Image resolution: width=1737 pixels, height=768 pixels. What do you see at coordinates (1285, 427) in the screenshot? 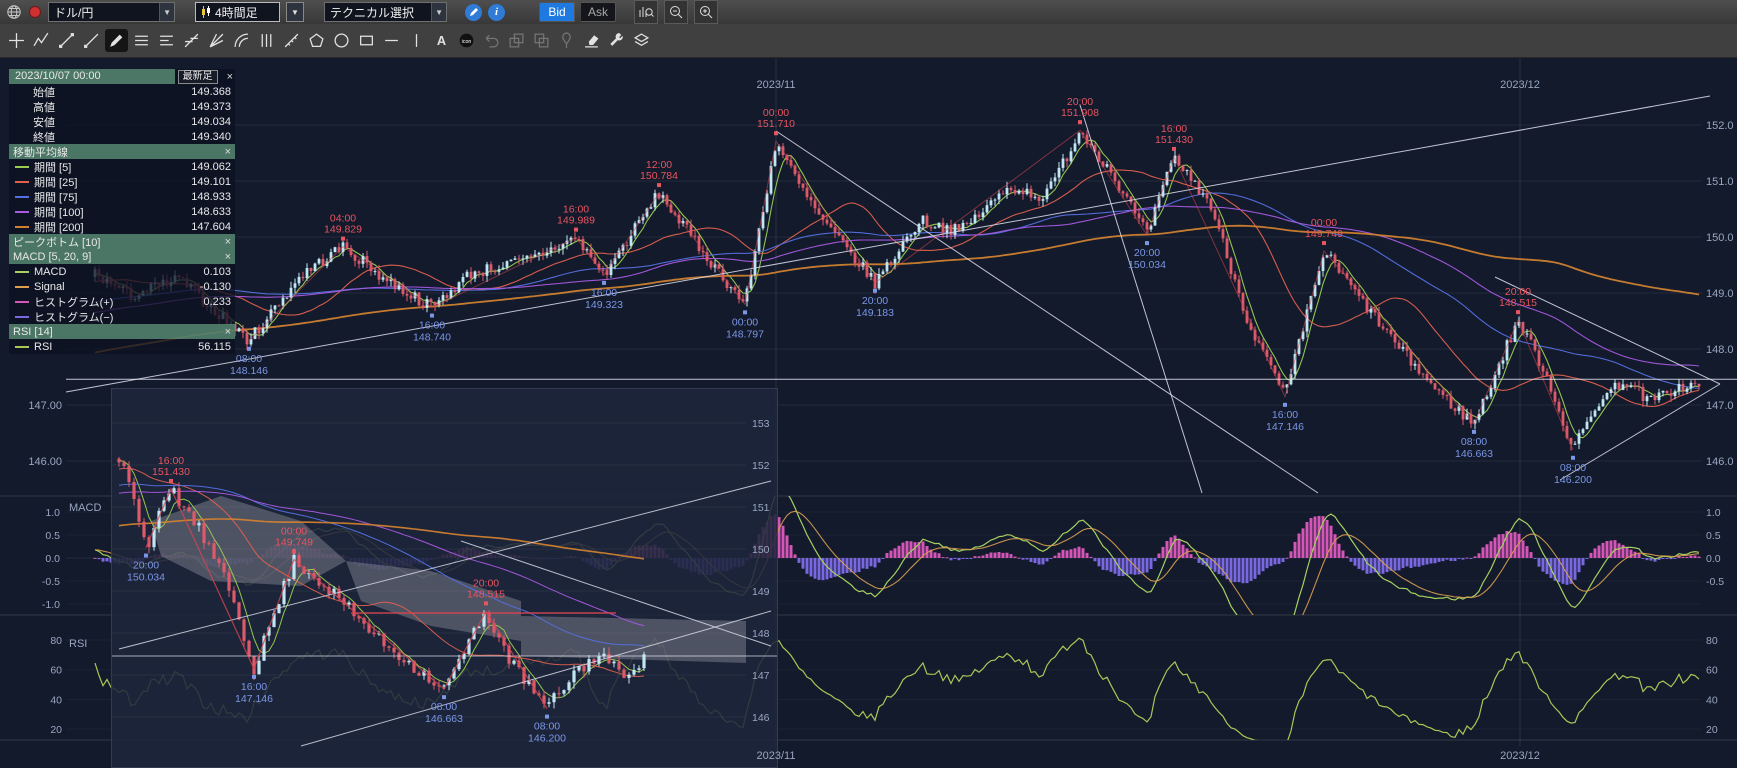
I see `svg-text: 147.146` at bounding box center [1285, 427].